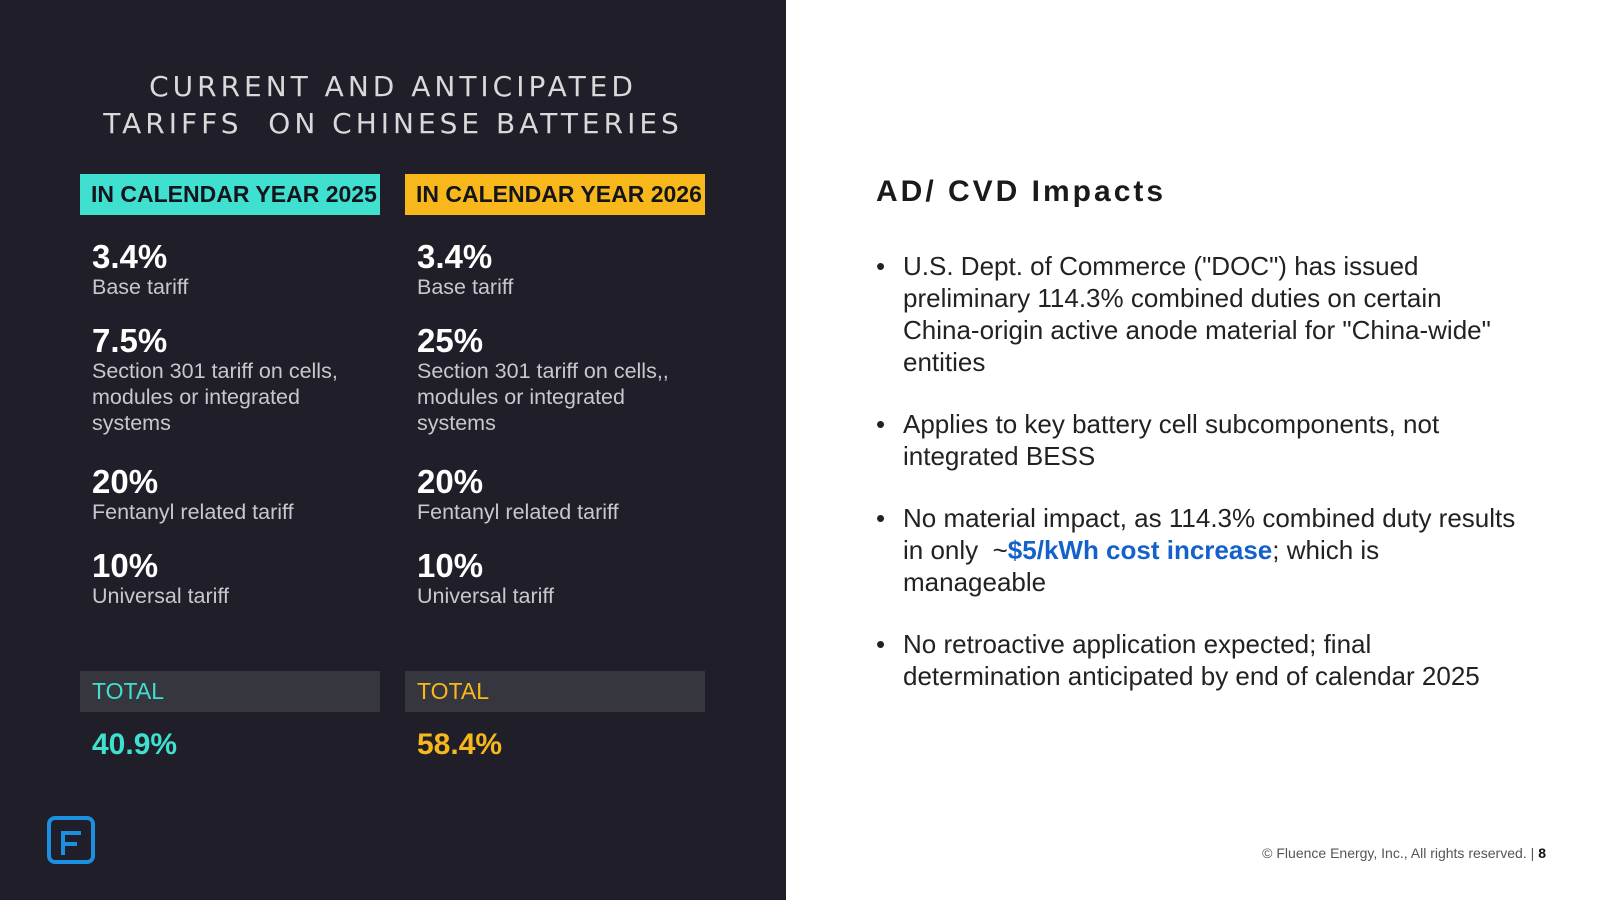 The image size is (1600, 900). I want to click on tariff-percent: 25%, so click(450, 340).